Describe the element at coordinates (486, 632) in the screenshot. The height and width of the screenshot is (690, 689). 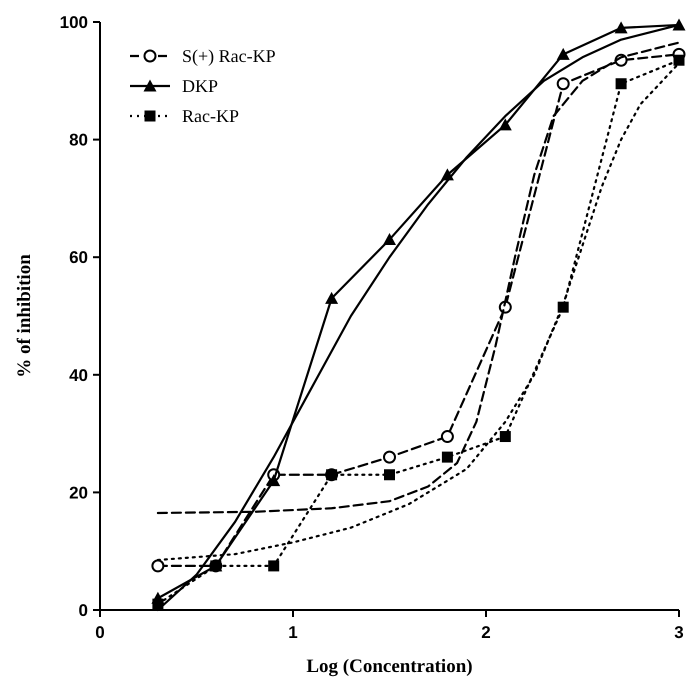
I see `x-tick-label: 2` at that location.